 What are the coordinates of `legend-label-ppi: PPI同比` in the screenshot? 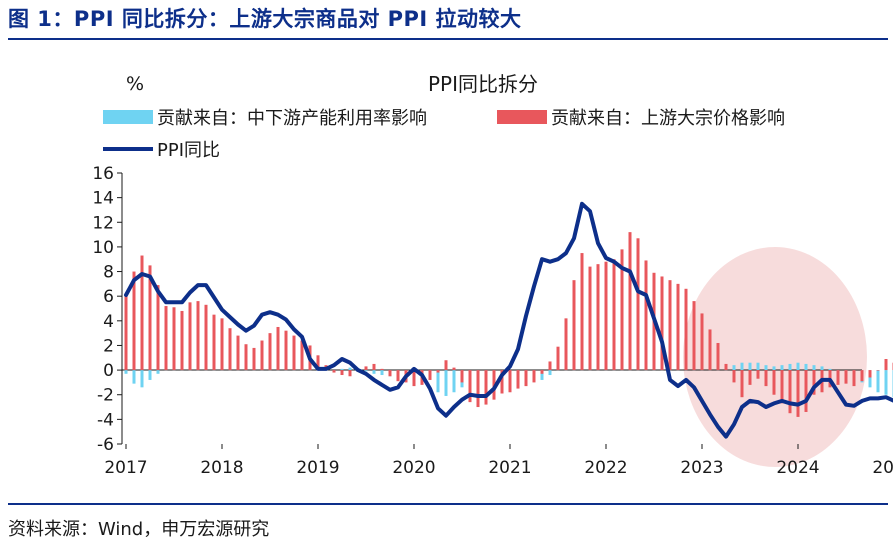 It's located at (188, 150).